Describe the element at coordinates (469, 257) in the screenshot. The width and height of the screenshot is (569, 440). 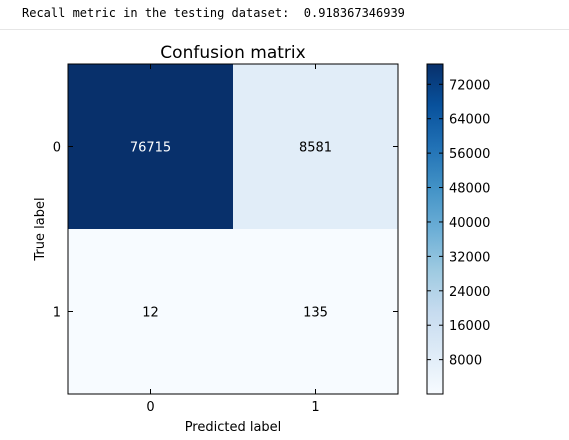
I see `colorbar-tick-label: 32000` at that location.